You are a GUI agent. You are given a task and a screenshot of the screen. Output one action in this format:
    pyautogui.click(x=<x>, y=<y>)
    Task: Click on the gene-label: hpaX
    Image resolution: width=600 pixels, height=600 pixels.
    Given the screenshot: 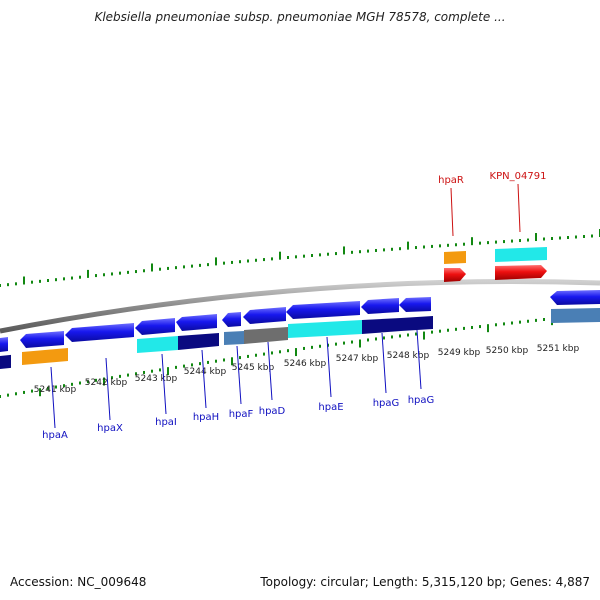 What is the action you would take?
    pyautogui.click(x=110, y=428)
    